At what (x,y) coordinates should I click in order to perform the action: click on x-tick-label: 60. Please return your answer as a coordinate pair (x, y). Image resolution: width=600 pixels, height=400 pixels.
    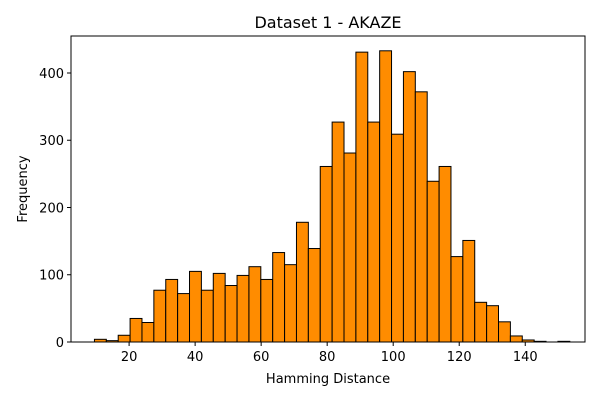
    Looking at the image, I should click on (261, 357).